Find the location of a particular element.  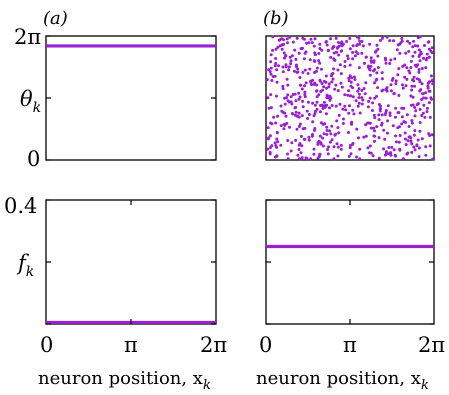

x-tick-label-2pi-c: 2π is located at coordinates (213, 345).